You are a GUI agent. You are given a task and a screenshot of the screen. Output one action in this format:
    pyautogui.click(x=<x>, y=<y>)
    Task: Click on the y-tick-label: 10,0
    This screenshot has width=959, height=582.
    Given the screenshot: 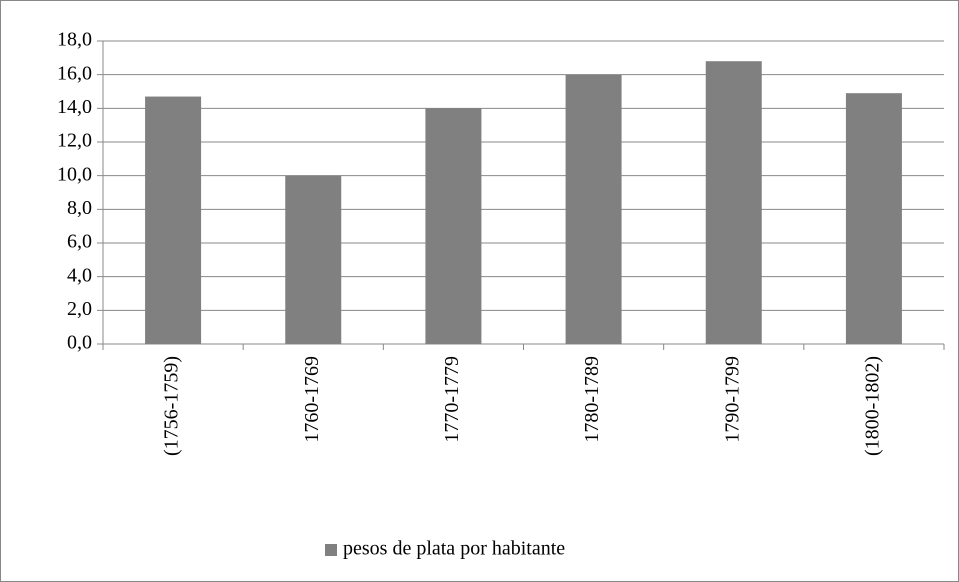 What is the action you would take?
    pyautogui.click(x=74, y=174)
    